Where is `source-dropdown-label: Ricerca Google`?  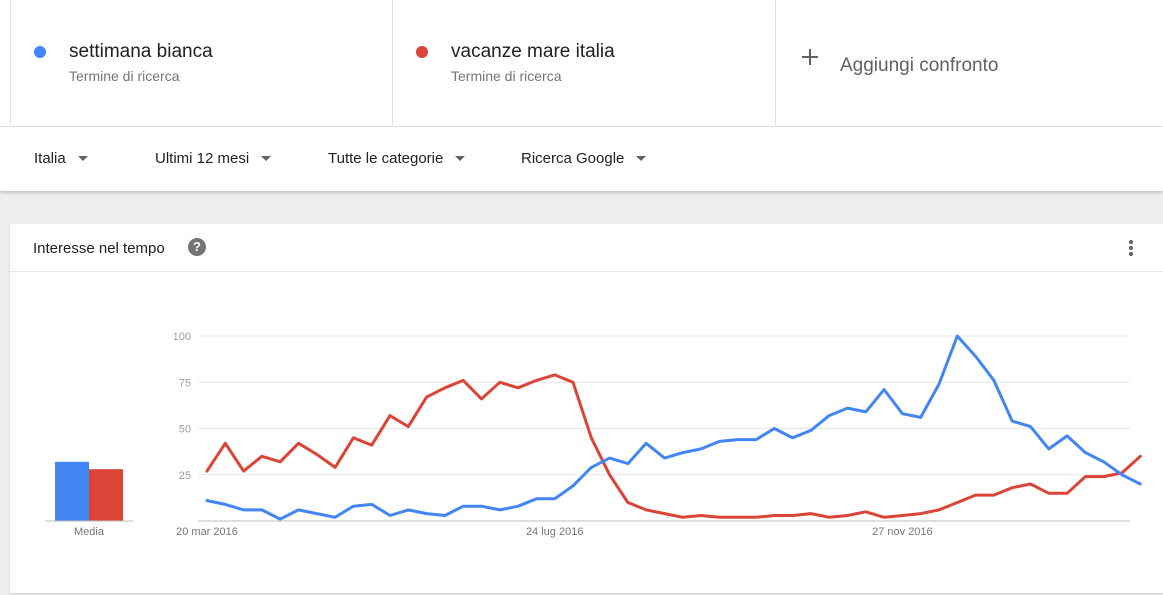
source-dropdown-label: Ricerca Google is located at coordinates (573, 158).